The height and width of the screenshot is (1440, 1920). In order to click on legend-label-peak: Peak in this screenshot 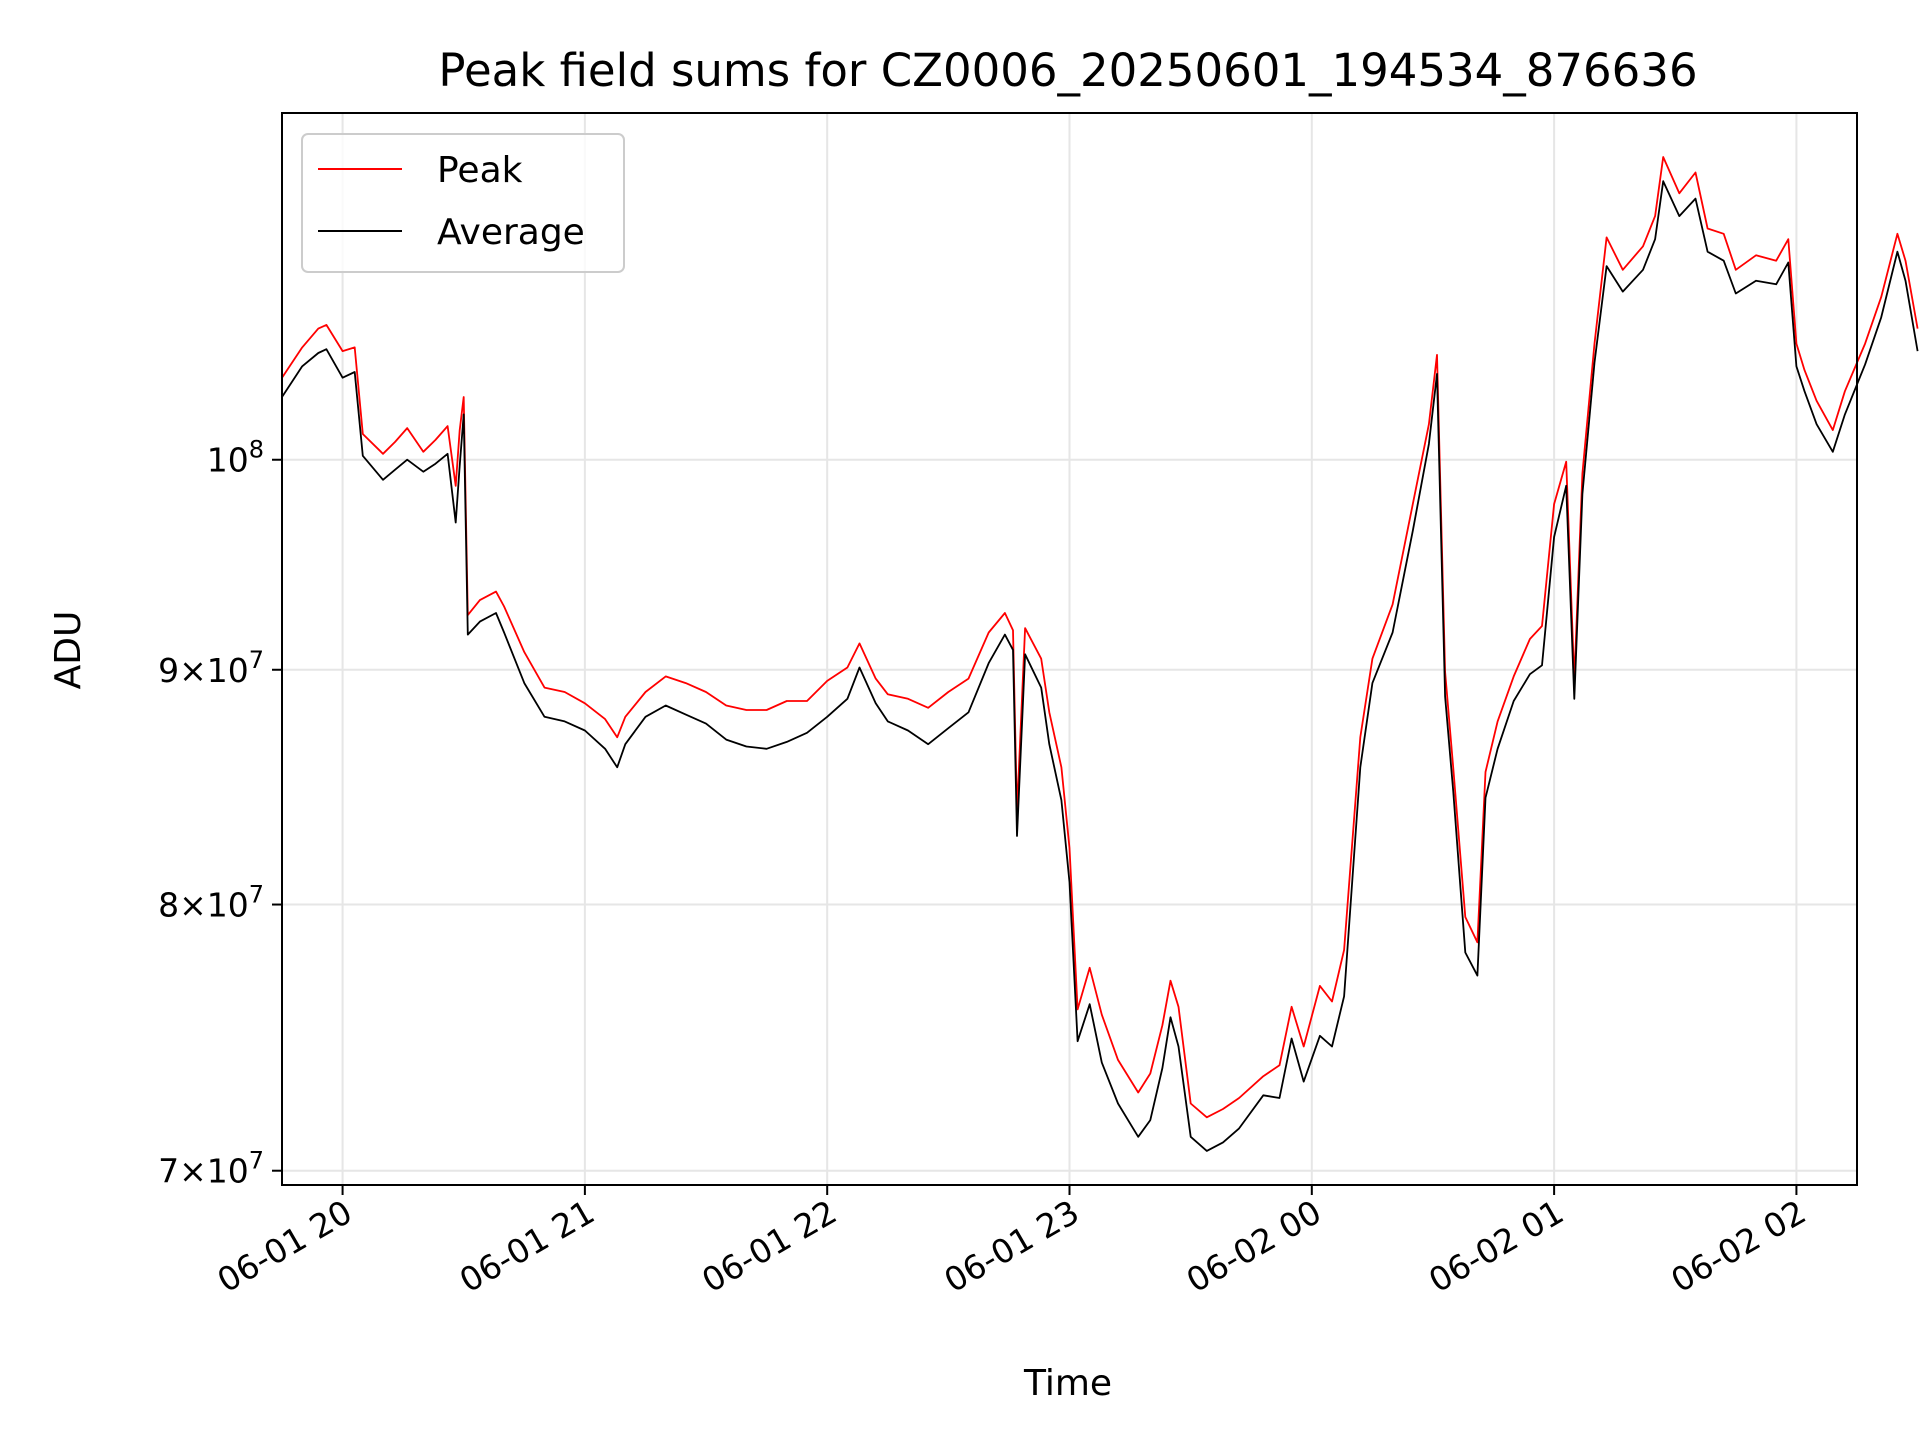, I will do `click(480, 170)`.